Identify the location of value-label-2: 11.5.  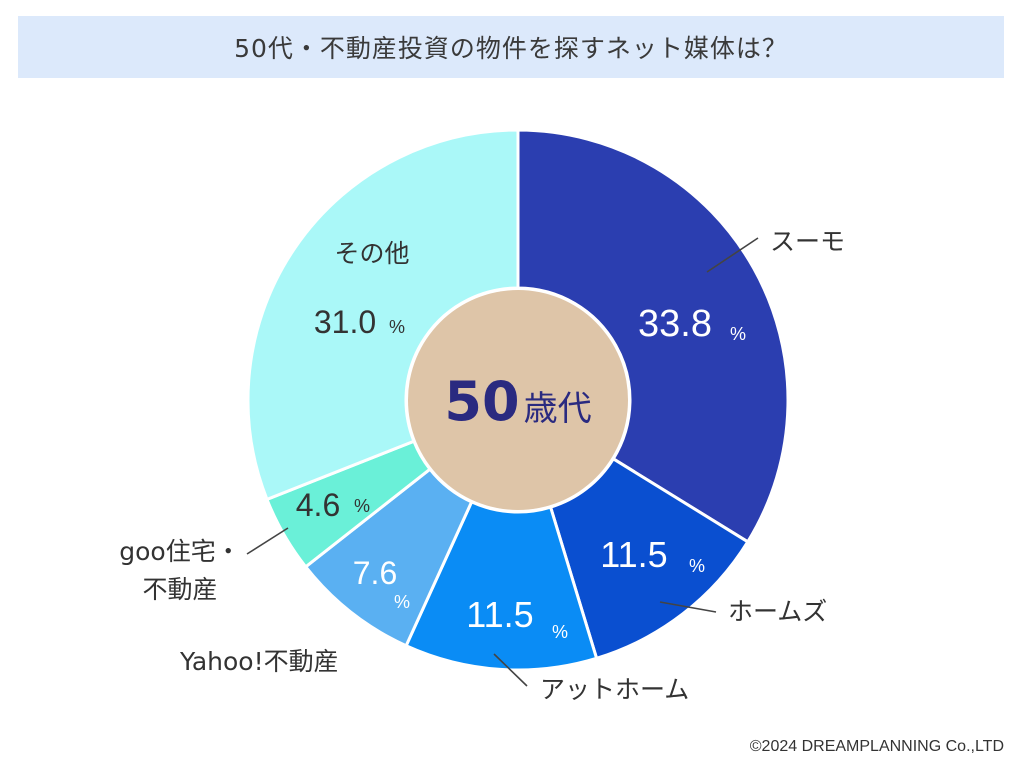
(633, 554).